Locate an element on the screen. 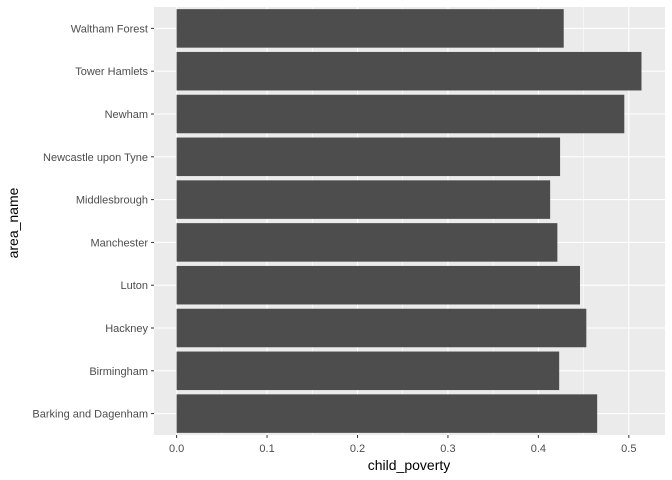 This screenshot has height=480, width=672. x-tick-label: 0.0 is located at coordinates (176, 449).